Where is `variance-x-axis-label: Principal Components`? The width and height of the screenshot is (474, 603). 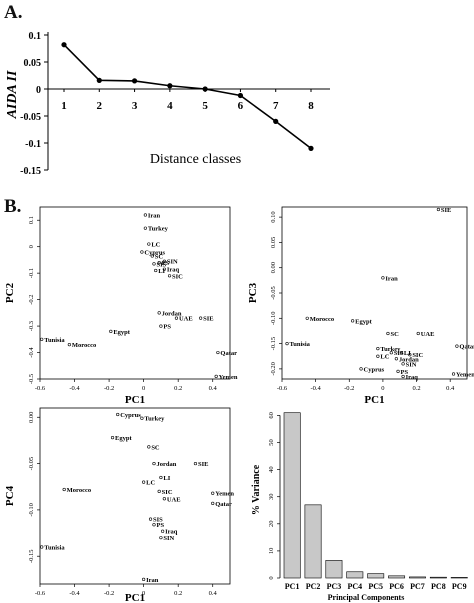
variance-x-axis-label: Principal Components is located at coordinates (366, 597).